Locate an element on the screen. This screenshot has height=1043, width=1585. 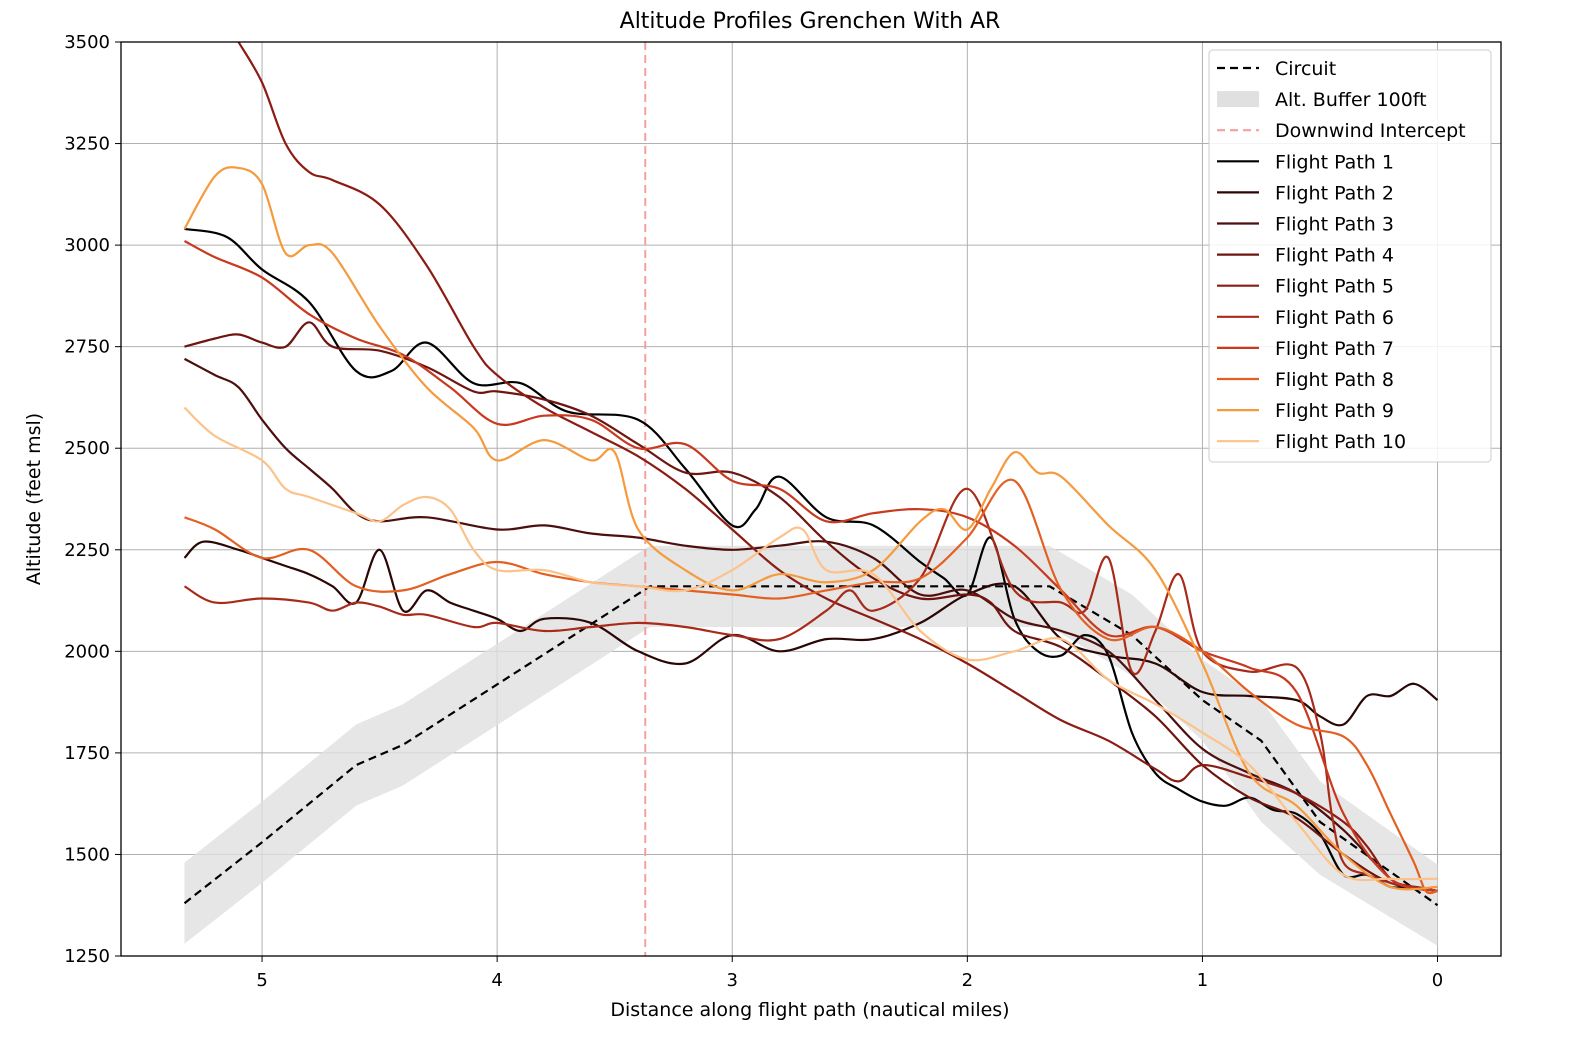
legend-flight-path-9-label: Flight Path 9 is located at coordinates (1334, 411).